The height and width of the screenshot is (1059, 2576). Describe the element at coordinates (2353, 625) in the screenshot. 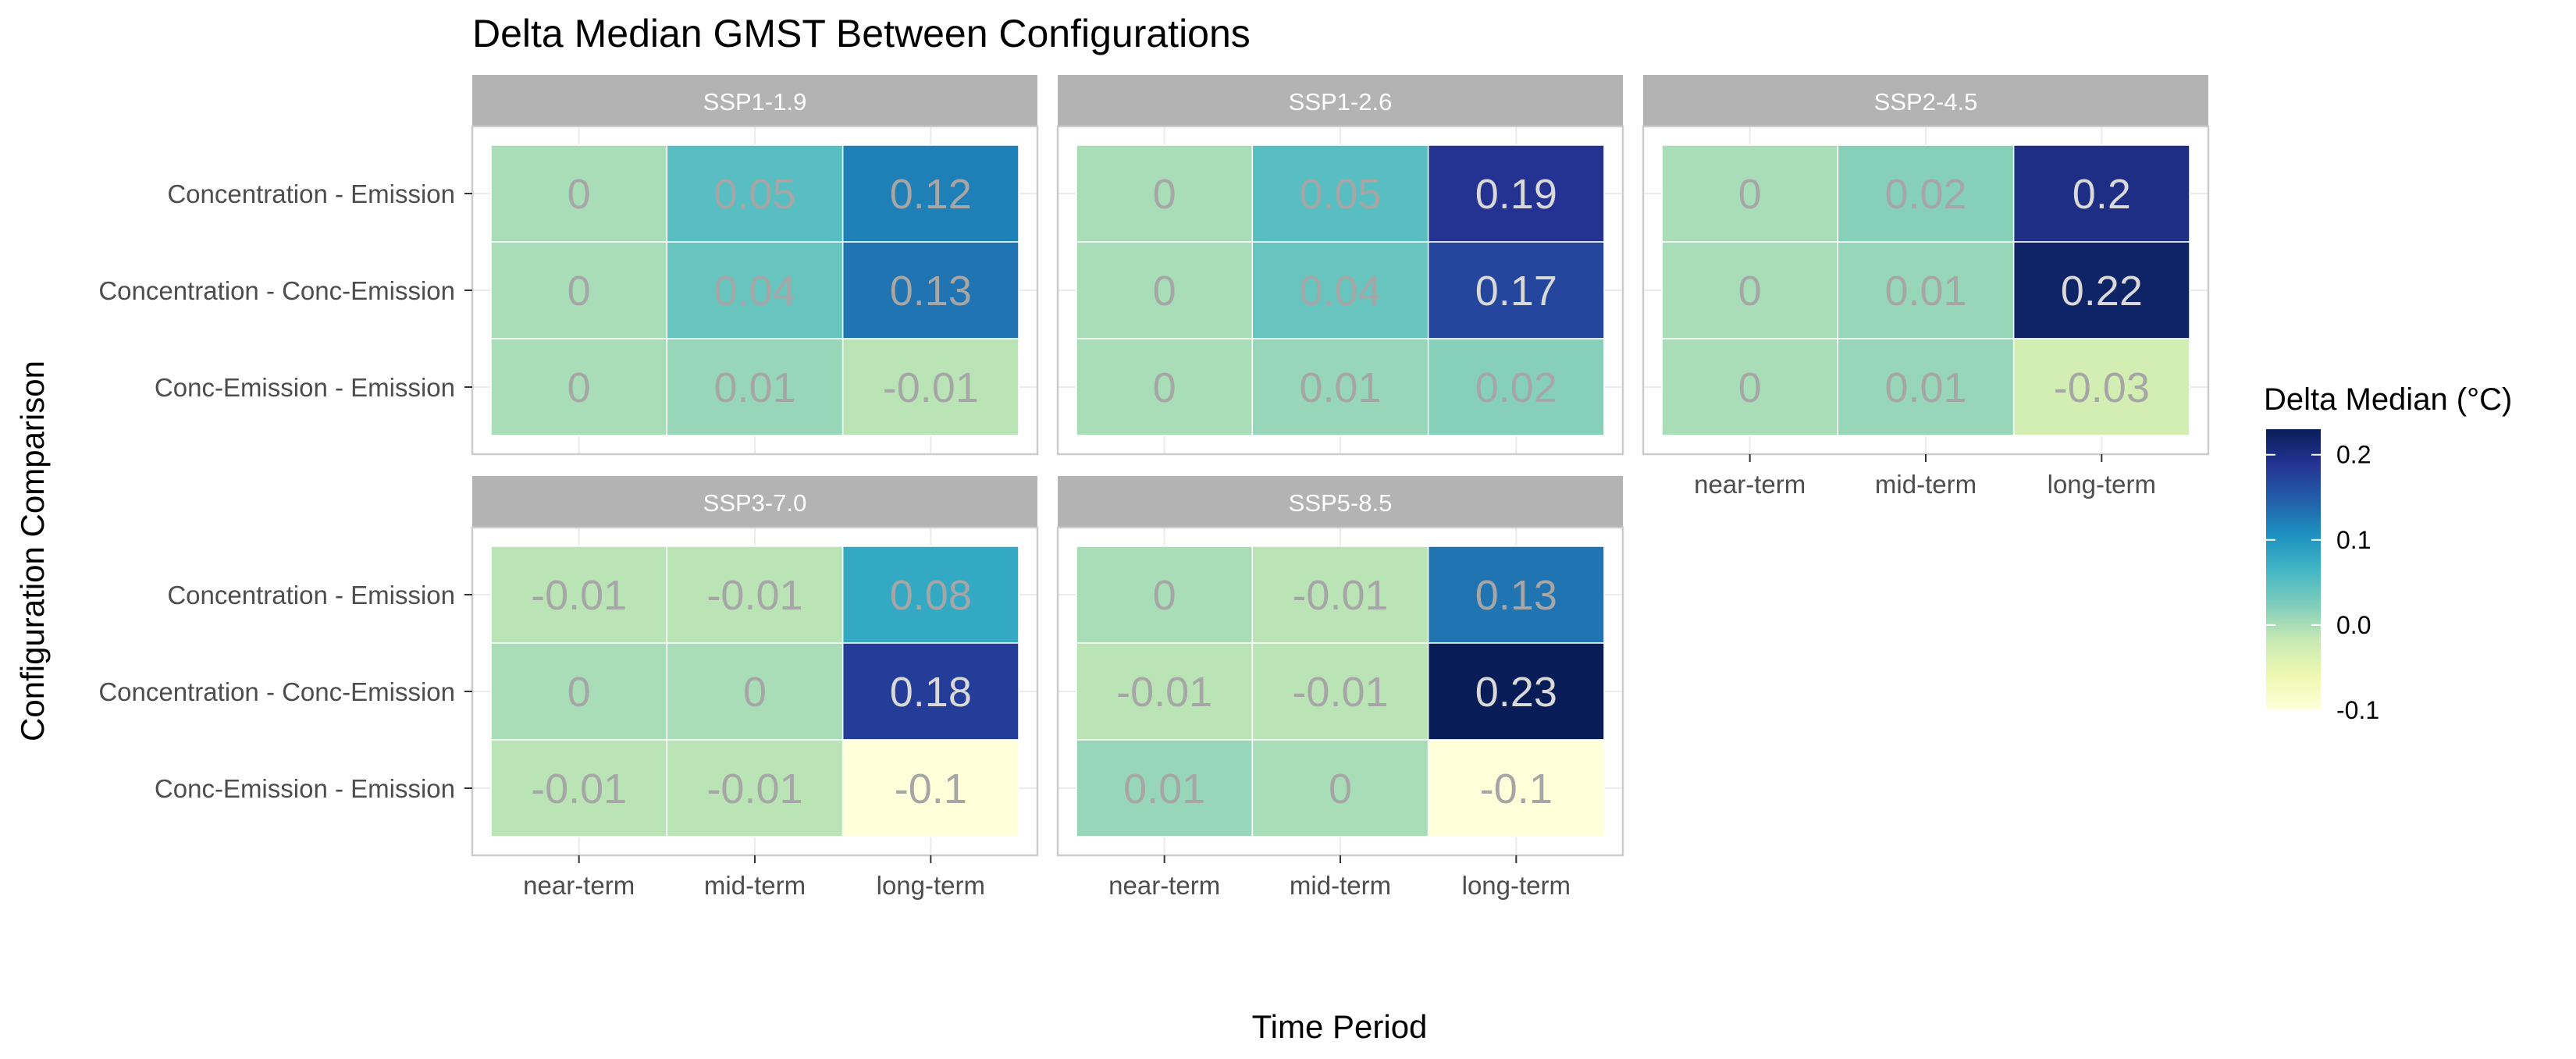

I see `legend-tick-label: 0.0` at that location.